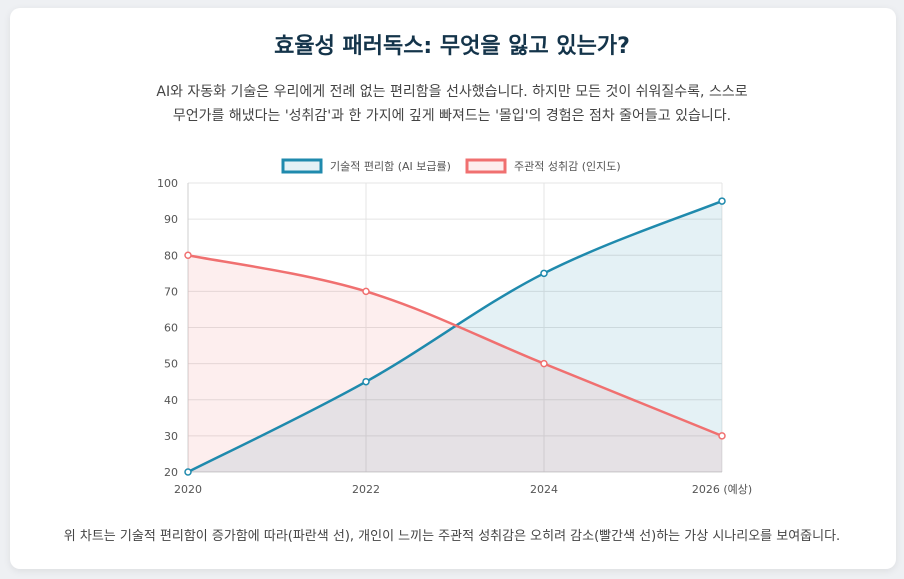  I want to click on x-tick-label: 2026 (예상), so click(722, 489).